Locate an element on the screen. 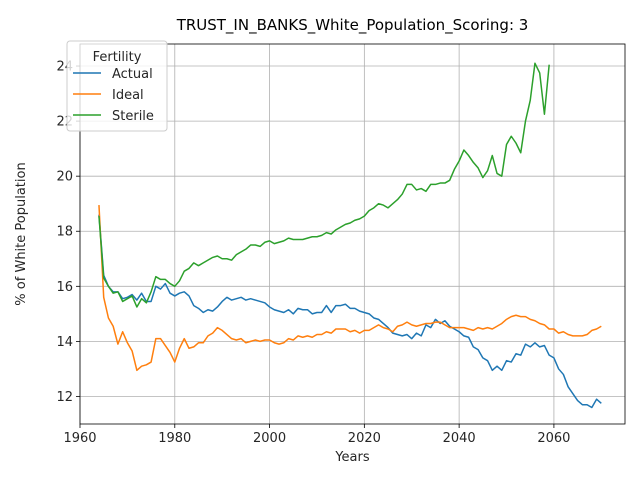  x-tick-label: 2040 is located at coordinates (459, 438).